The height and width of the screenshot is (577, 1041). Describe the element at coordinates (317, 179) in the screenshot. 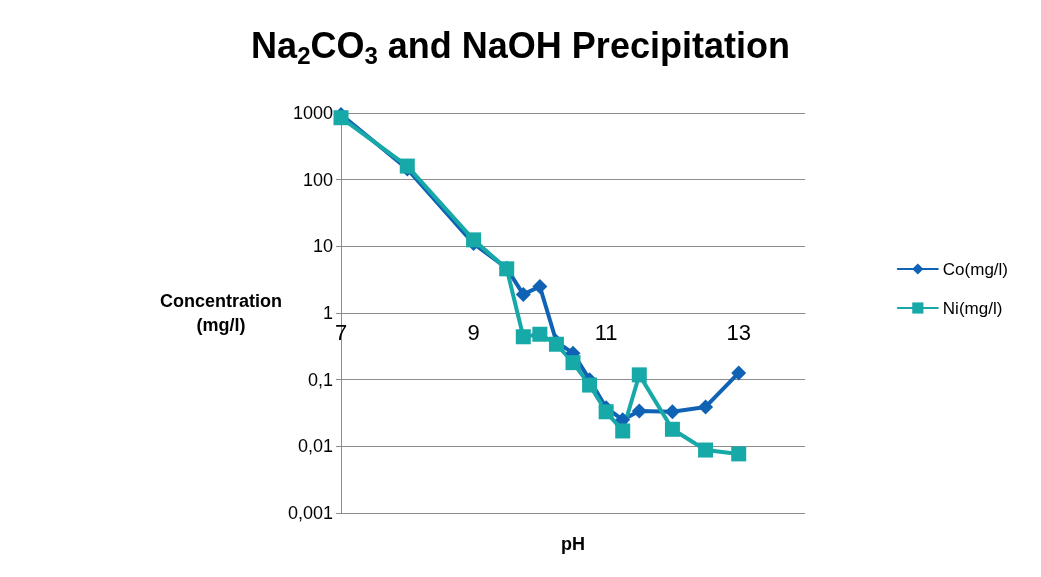

I see `y-tick-label: 100` at that location.